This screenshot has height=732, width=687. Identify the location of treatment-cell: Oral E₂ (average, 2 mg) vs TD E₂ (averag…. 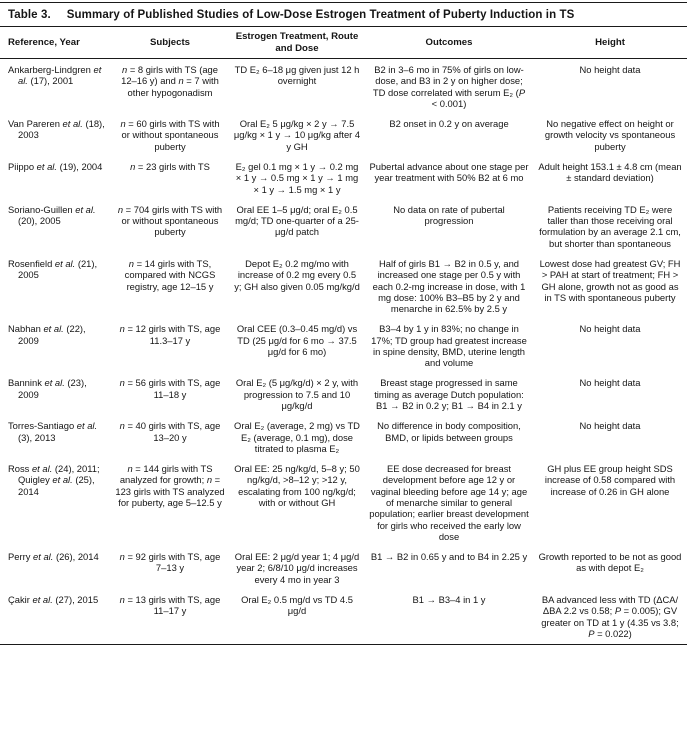
(297, 437).